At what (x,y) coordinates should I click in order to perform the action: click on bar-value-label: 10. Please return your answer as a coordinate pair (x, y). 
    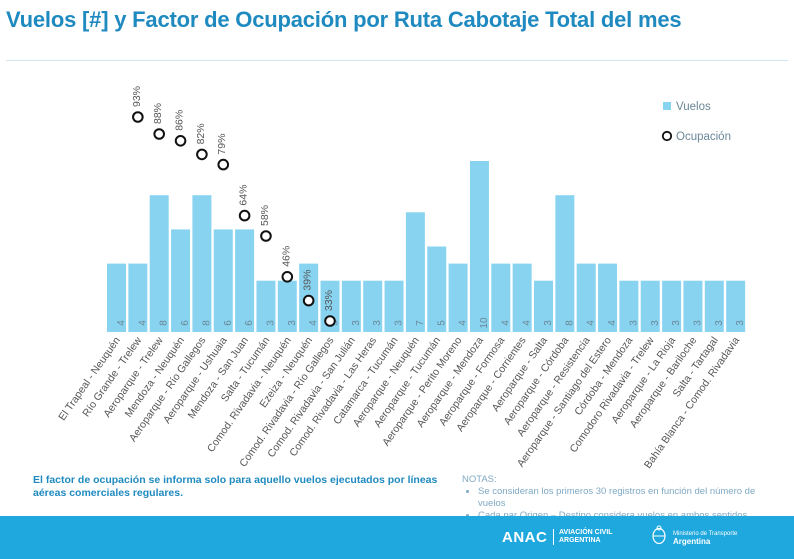
    Looking at the image, I should click on (484, 323).